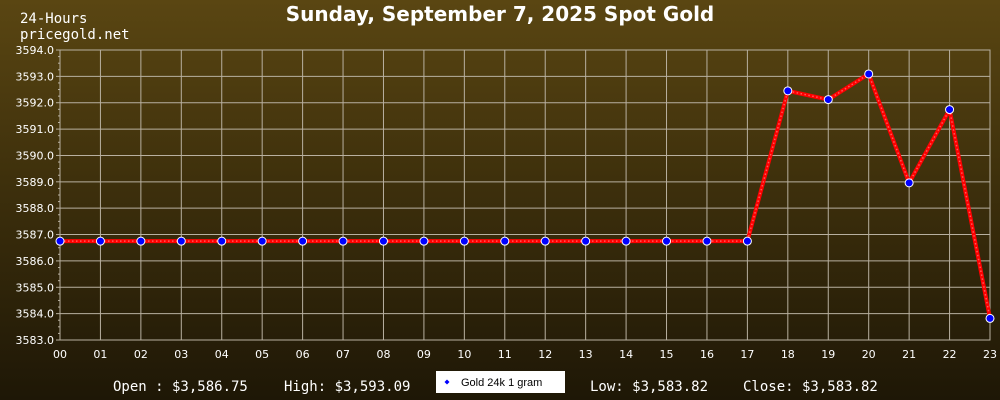 This screenshot has width=1000, height=400. I want to click on x-tick-label: 15, so click(667, 354).